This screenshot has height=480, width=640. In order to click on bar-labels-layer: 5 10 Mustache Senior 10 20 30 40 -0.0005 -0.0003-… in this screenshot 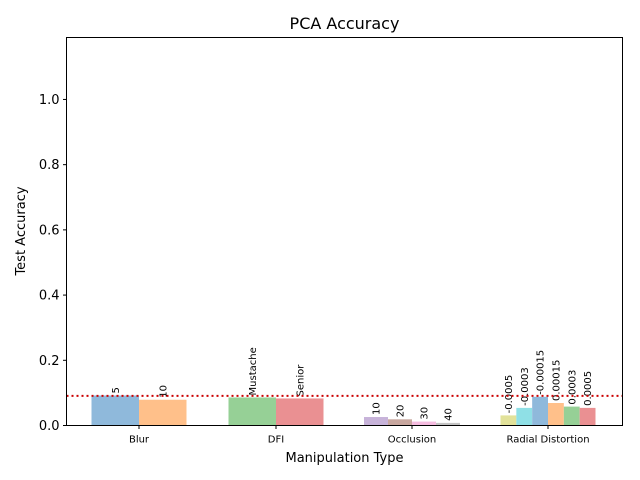, I will do `click(352, 384)`.